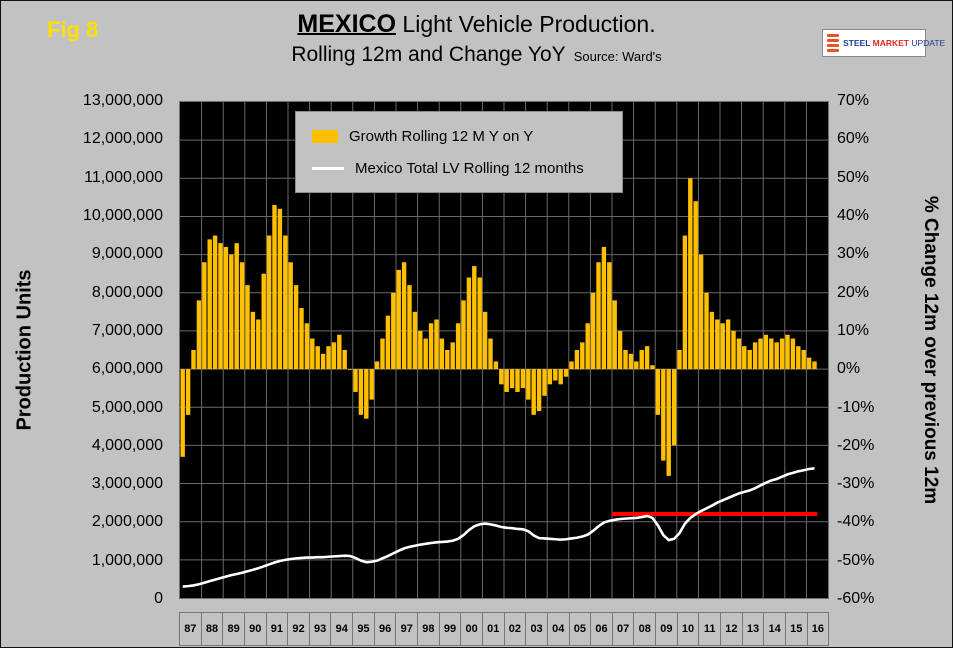 This screenshot has height=648, width=953. What do you see at coordinates (127, 484) in the screenshot?
I see `left-axis-tick-label: 3,000,000` at bounding box center [127, 484].